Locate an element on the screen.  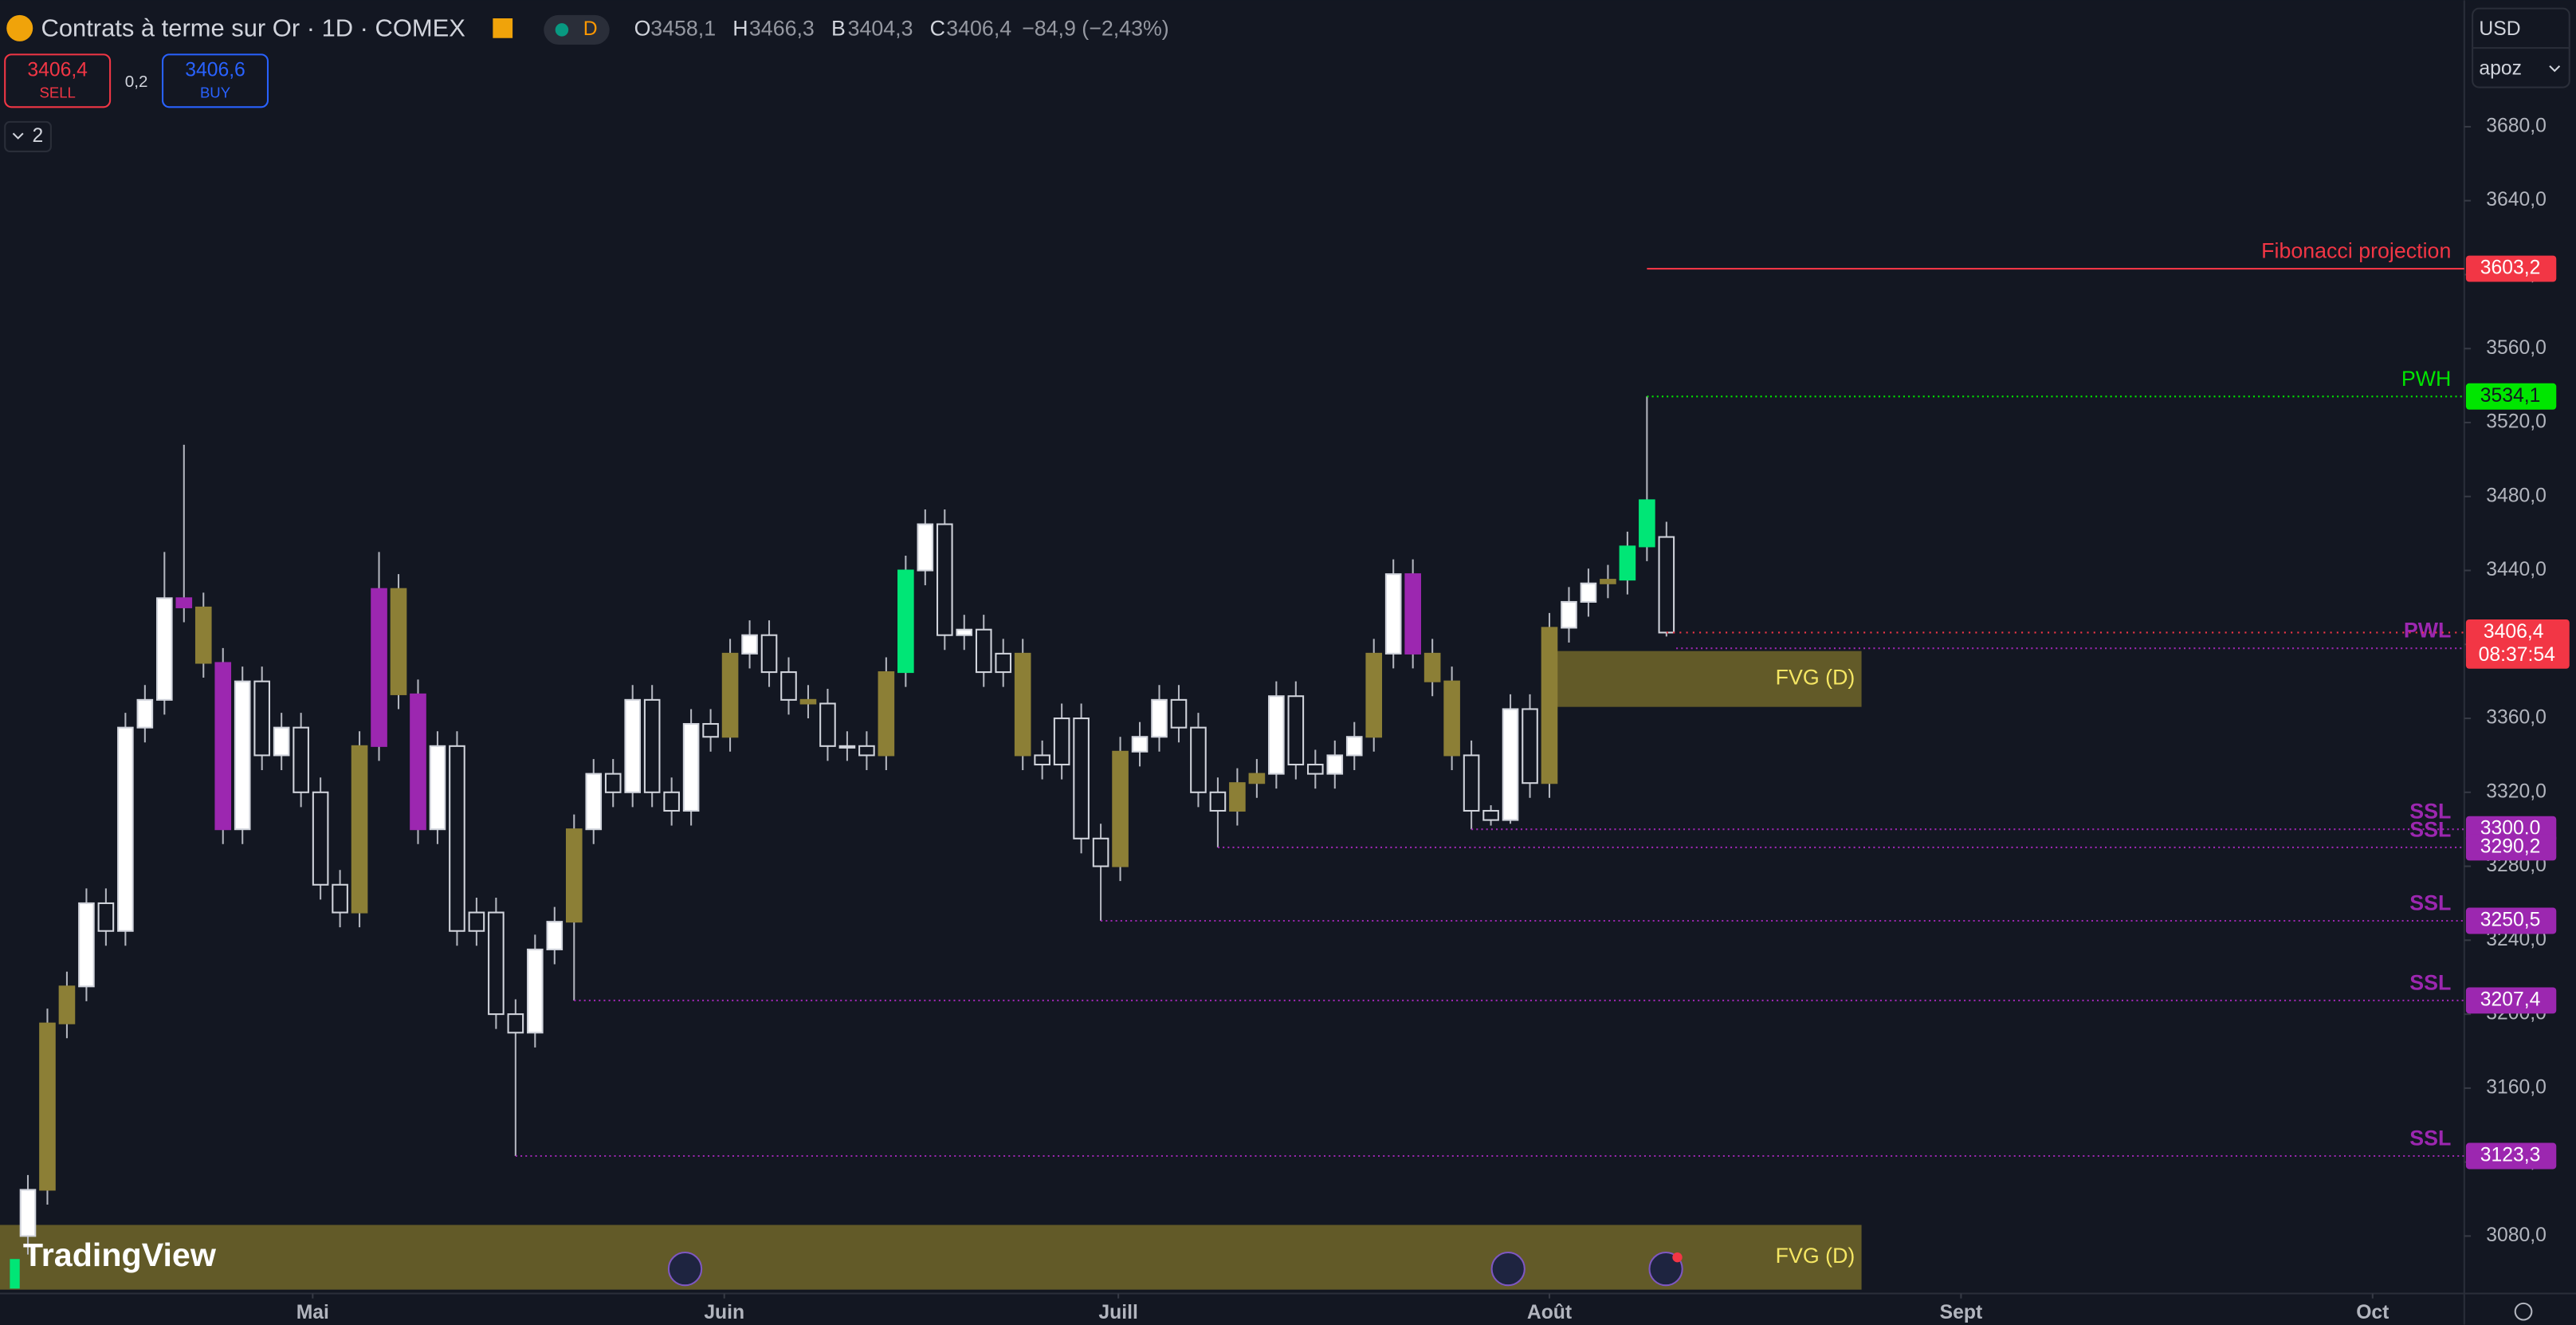
y-tick-label: 3640,0 is located at coordinates (2516, 199).